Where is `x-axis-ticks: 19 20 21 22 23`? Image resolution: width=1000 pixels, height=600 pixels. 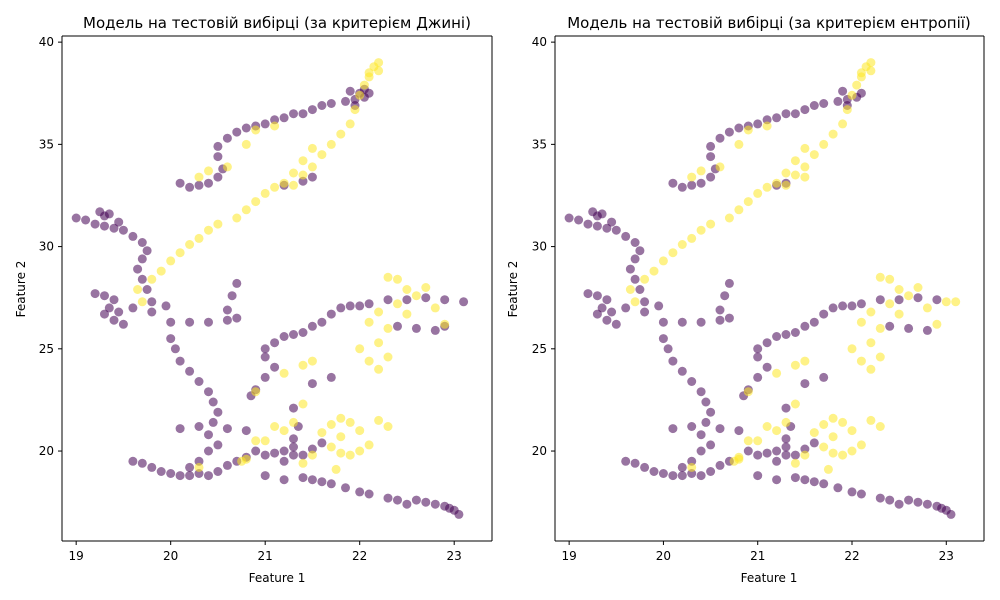
x-axis-ticks: 19 20 21 22 23 is located at coordinates (265, 552).